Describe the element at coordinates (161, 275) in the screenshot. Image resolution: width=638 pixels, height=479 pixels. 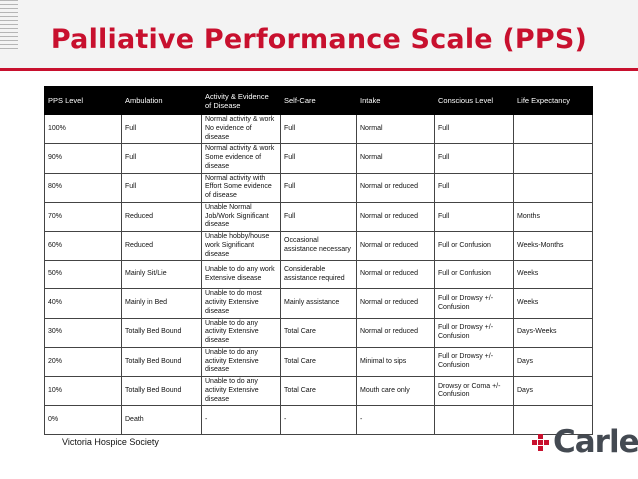
I see `cell-ambulation: Mainly Sit/Lie` at that location.